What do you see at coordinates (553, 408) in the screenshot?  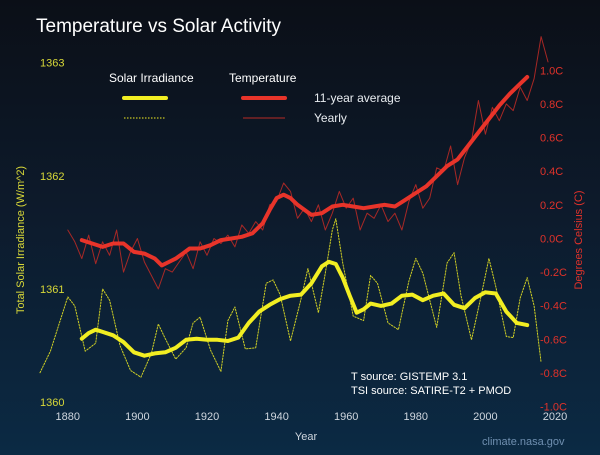 I see `right-tick-label: -1.0C` at bounding box center [553, 408].